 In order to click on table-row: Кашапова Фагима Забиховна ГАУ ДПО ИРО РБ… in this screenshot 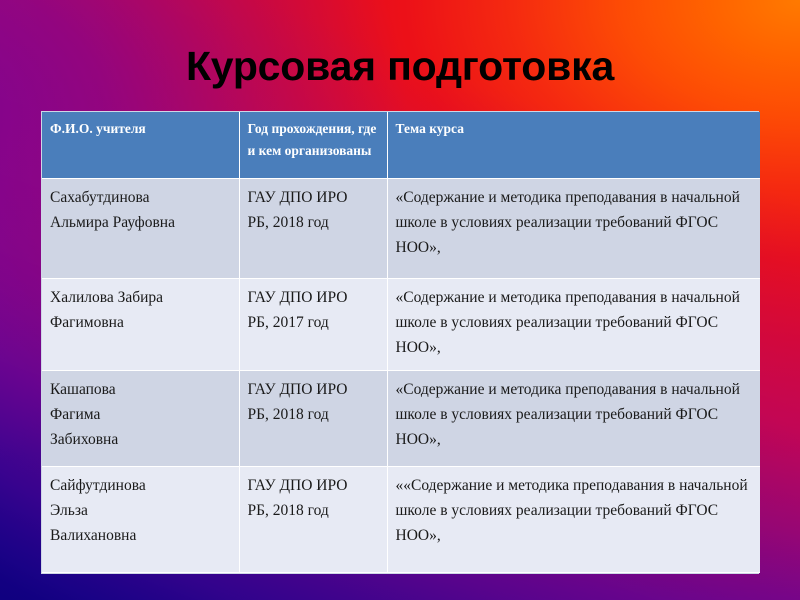, I will do `click(401, 418)`.